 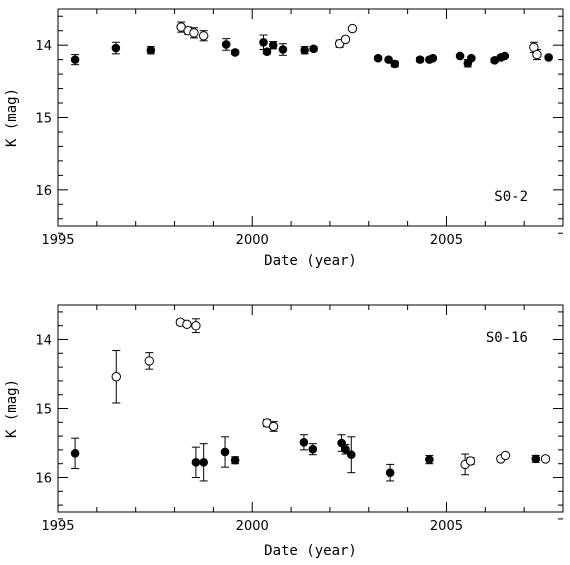 I want to click on star-label: S0-16, so click(x=507, y=338).